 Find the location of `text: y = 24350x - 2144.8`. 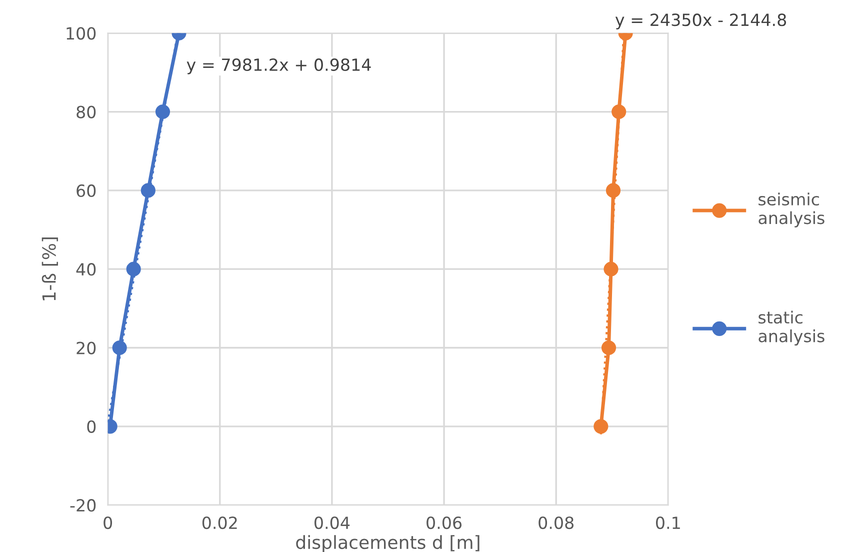

text: y = 24350x - 2144.8 is located at coordinates (700, 22).